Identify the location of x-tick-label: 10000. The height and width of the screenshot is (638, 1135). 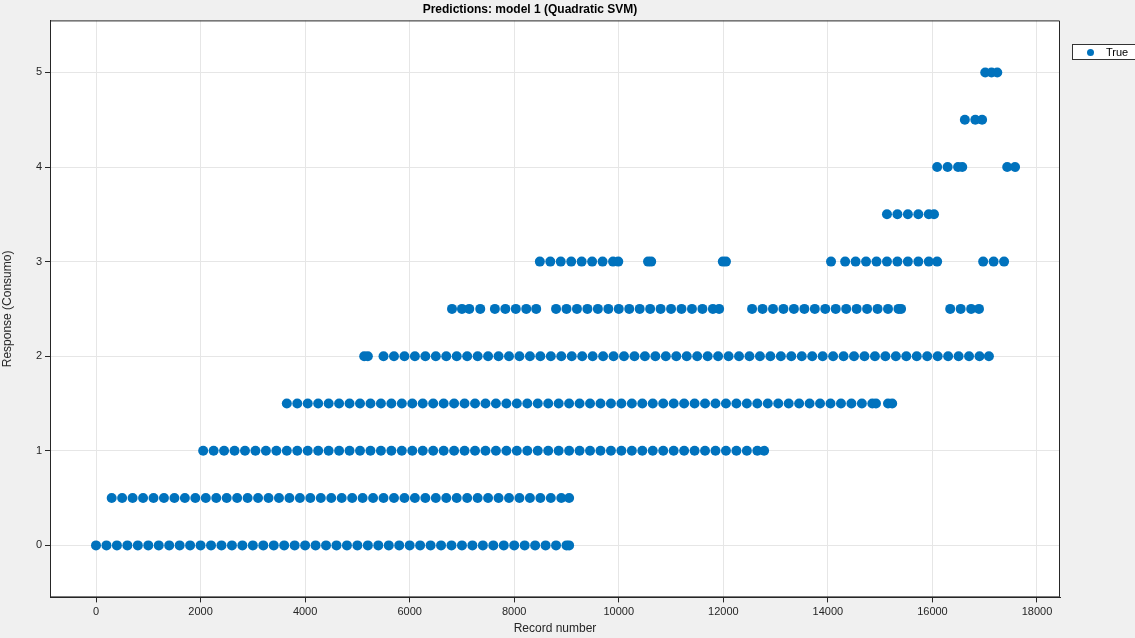
(619, 611).